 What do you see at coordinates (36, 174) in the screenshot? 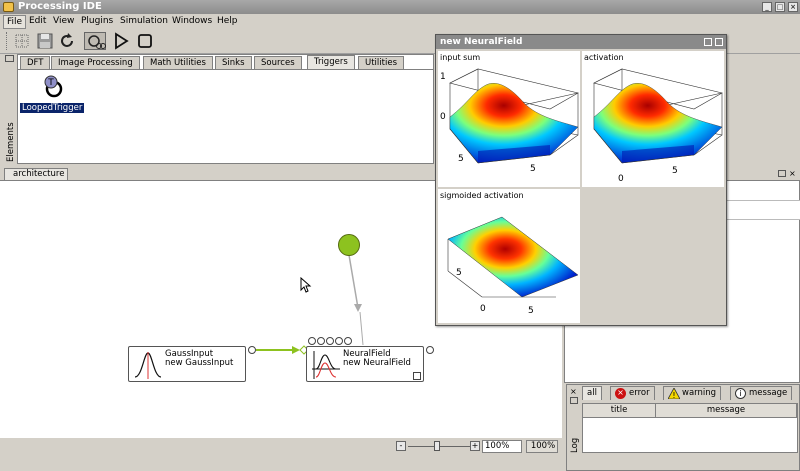
I see `tab-architecture: architecture` at bounding box center [36, 174].